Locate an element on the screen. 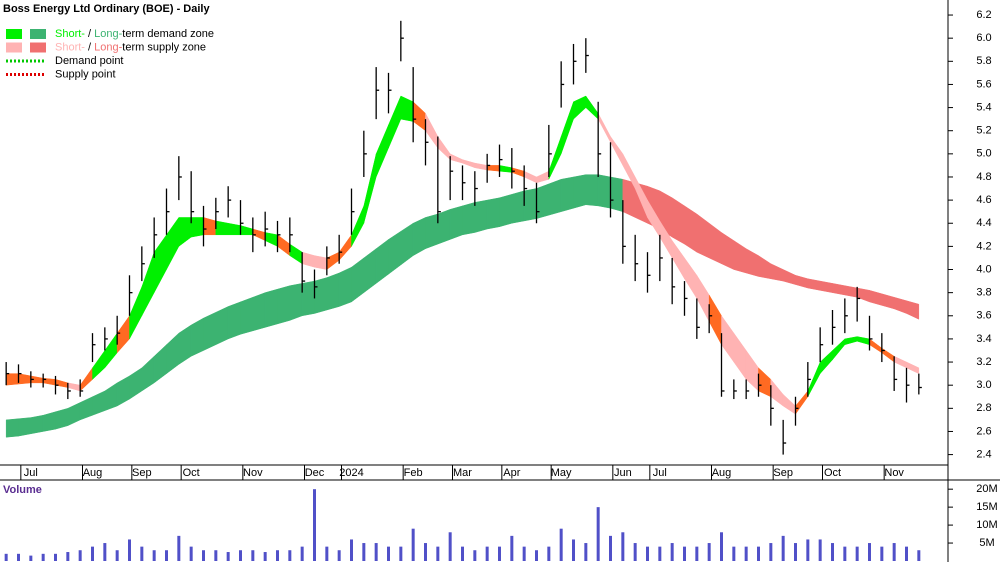 Image resolution: width=1000 pixels, height=562 pixels. y-tick-label: 3.8 is located at coordinates (983, 293).